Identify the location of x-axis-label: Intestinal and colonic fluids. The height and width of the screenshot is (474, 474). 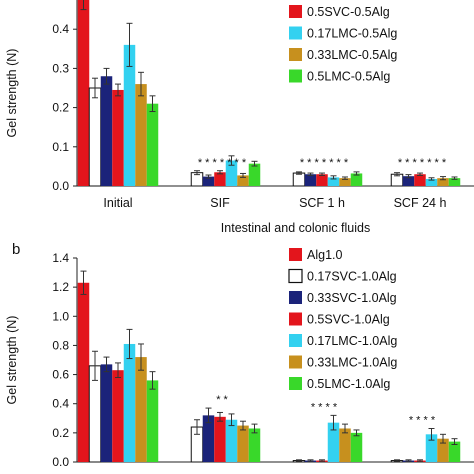
(295, 228).